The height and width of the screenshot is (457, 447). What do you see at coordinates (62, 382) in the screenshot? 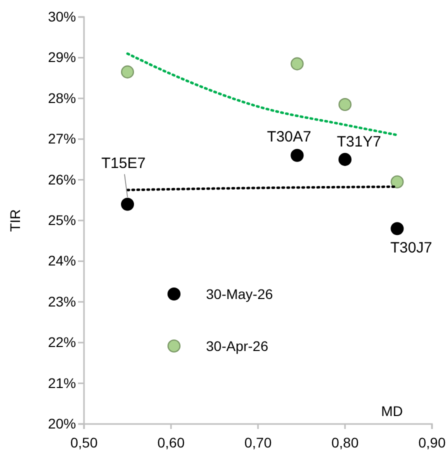
I see `y-tick-label: 21%` at bounding box center [62, 382].